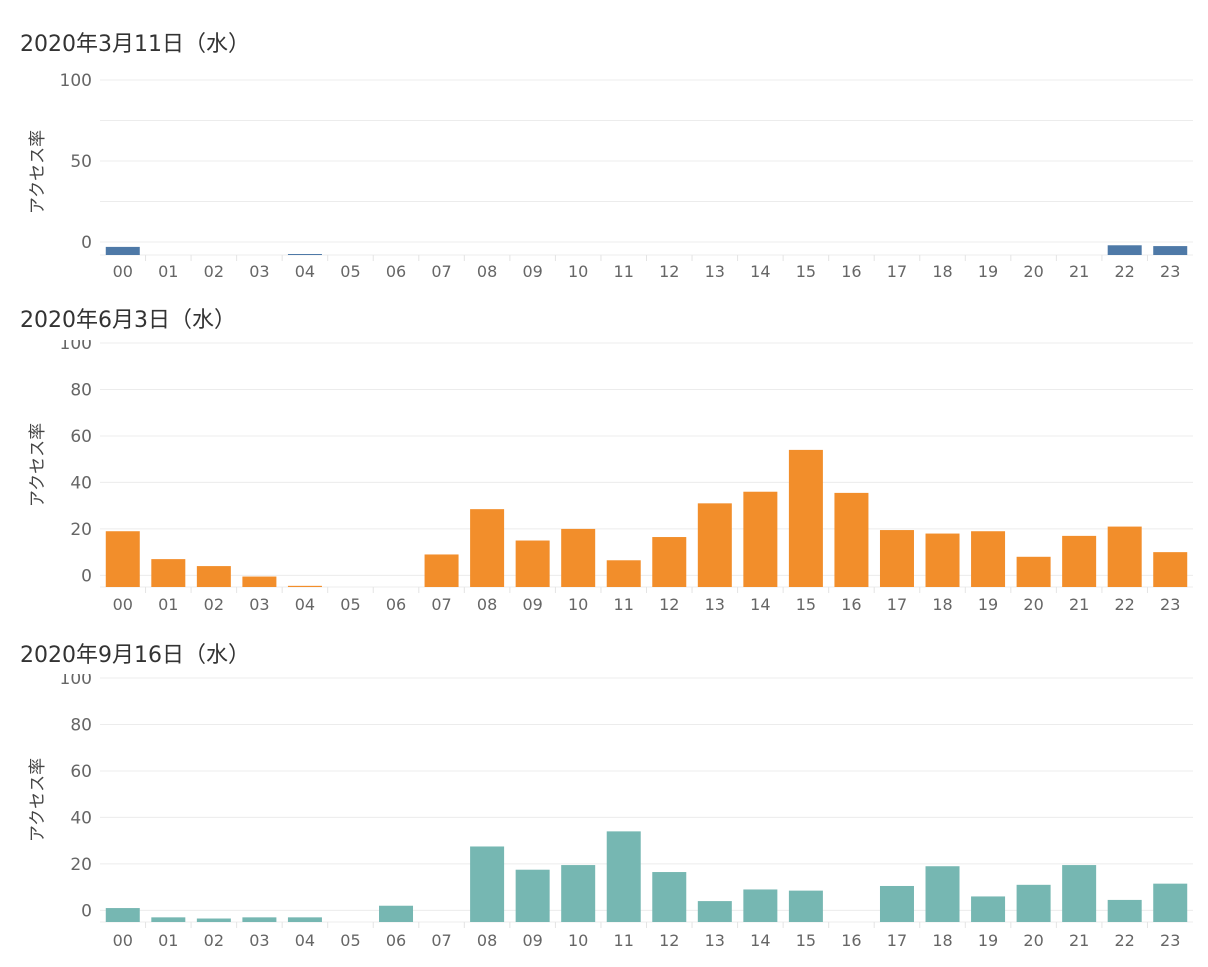 Image resolution: width=1208 pixels, height=967 pixels. Describe the element at coordinates (76, 347) in the screenshot. I see `y-tick-label: 100` at that location.